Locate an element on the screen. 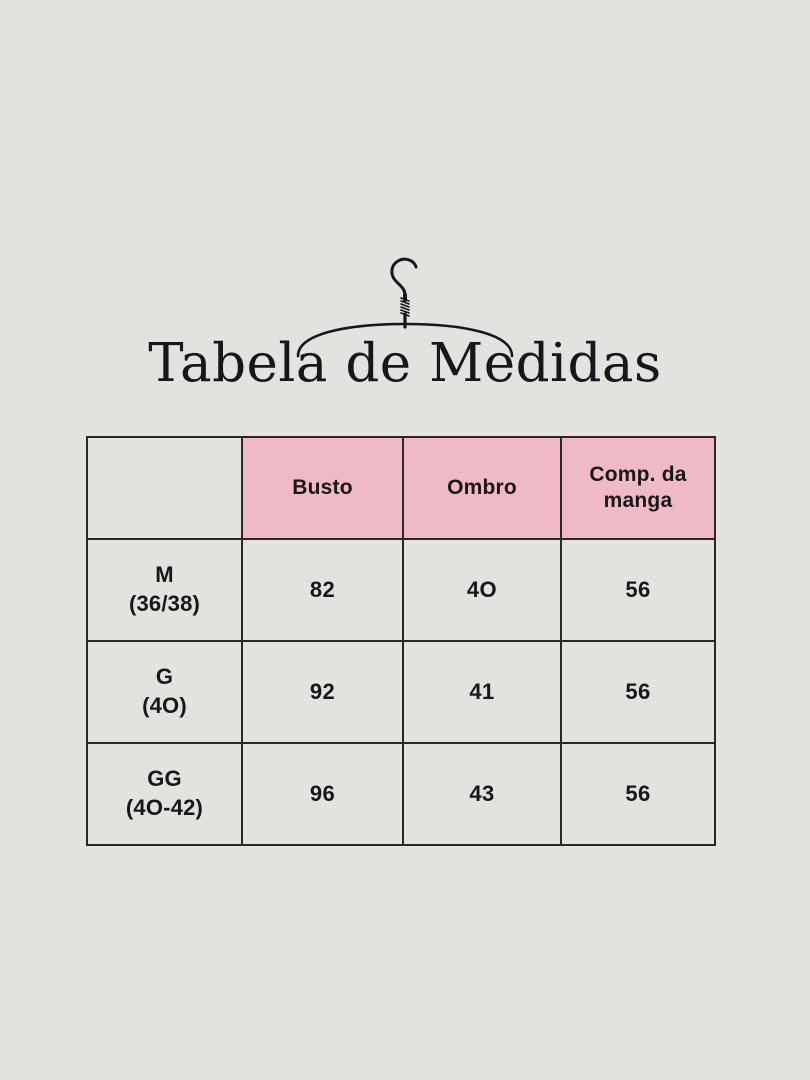 The width and height of the screenshot is (810, 1080). value-busto: 96 is located at coordinates (322, 794).